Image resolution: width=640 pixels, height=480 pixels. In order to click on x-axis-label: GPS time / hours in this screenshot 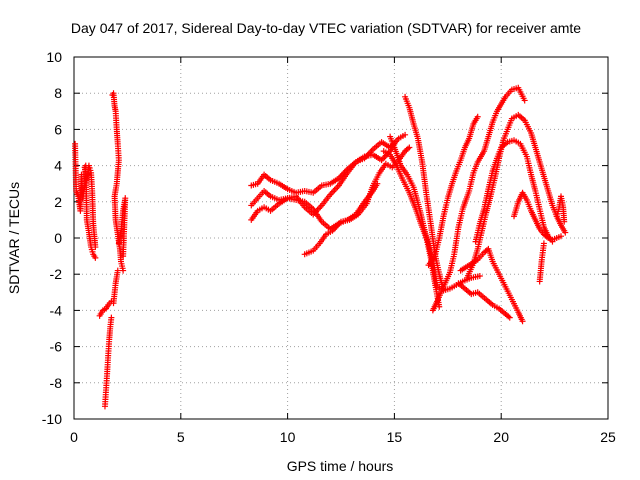, I will do `click(340, 466)`.